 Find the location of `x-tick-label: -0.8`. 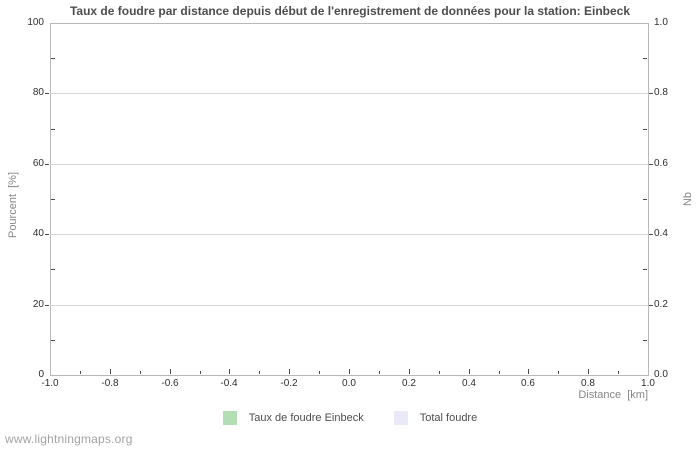

x-tick-label: -0.8 is located at coordinates (110, 383).